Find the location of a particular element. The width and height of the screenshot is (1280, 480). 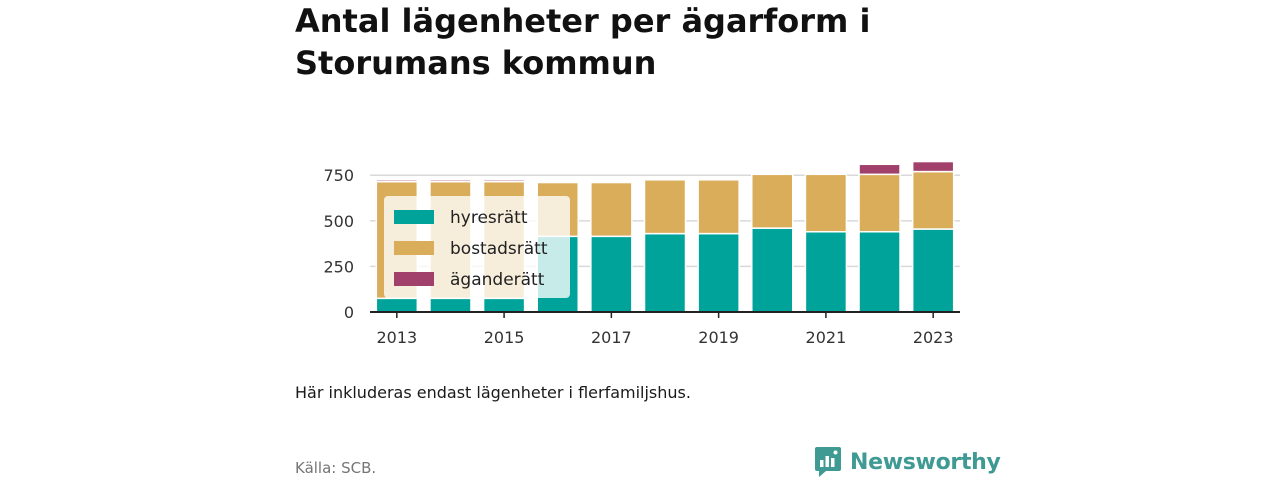

source-text: Källa: SCB. is located at coordinates (336, 468).